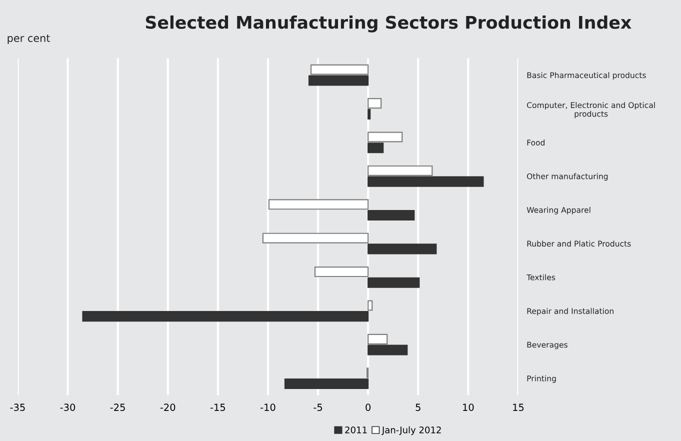 The width and height of the screenshot is (681, 441). Describe the element at coordinates (468, 407) in the screenshot. I see `x-tick-label: 10` at that location.